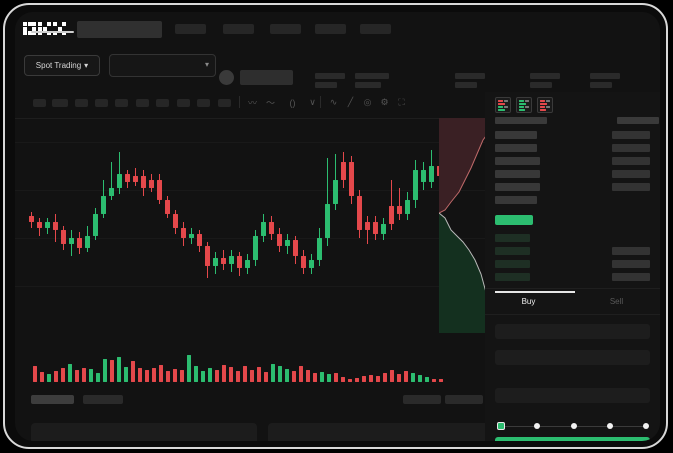 Image resolution: width=673 pixels, height=453 pixels. I want to click on slider-handle, so click(501, 426).